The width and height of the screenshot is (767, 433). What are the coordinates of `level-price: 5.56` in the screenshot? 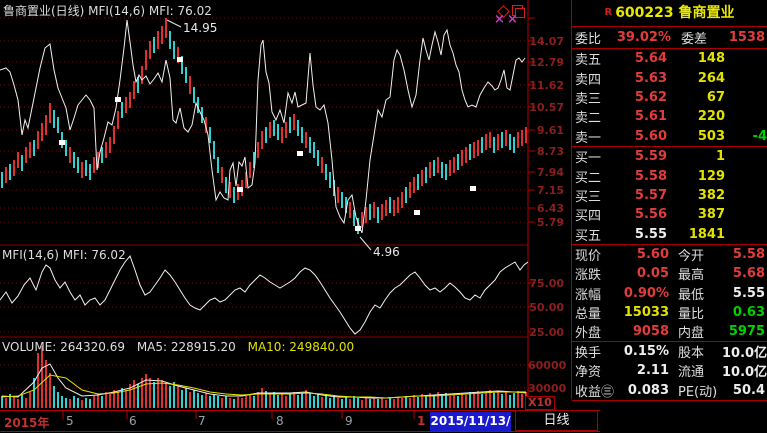 It's located at (650, 215).